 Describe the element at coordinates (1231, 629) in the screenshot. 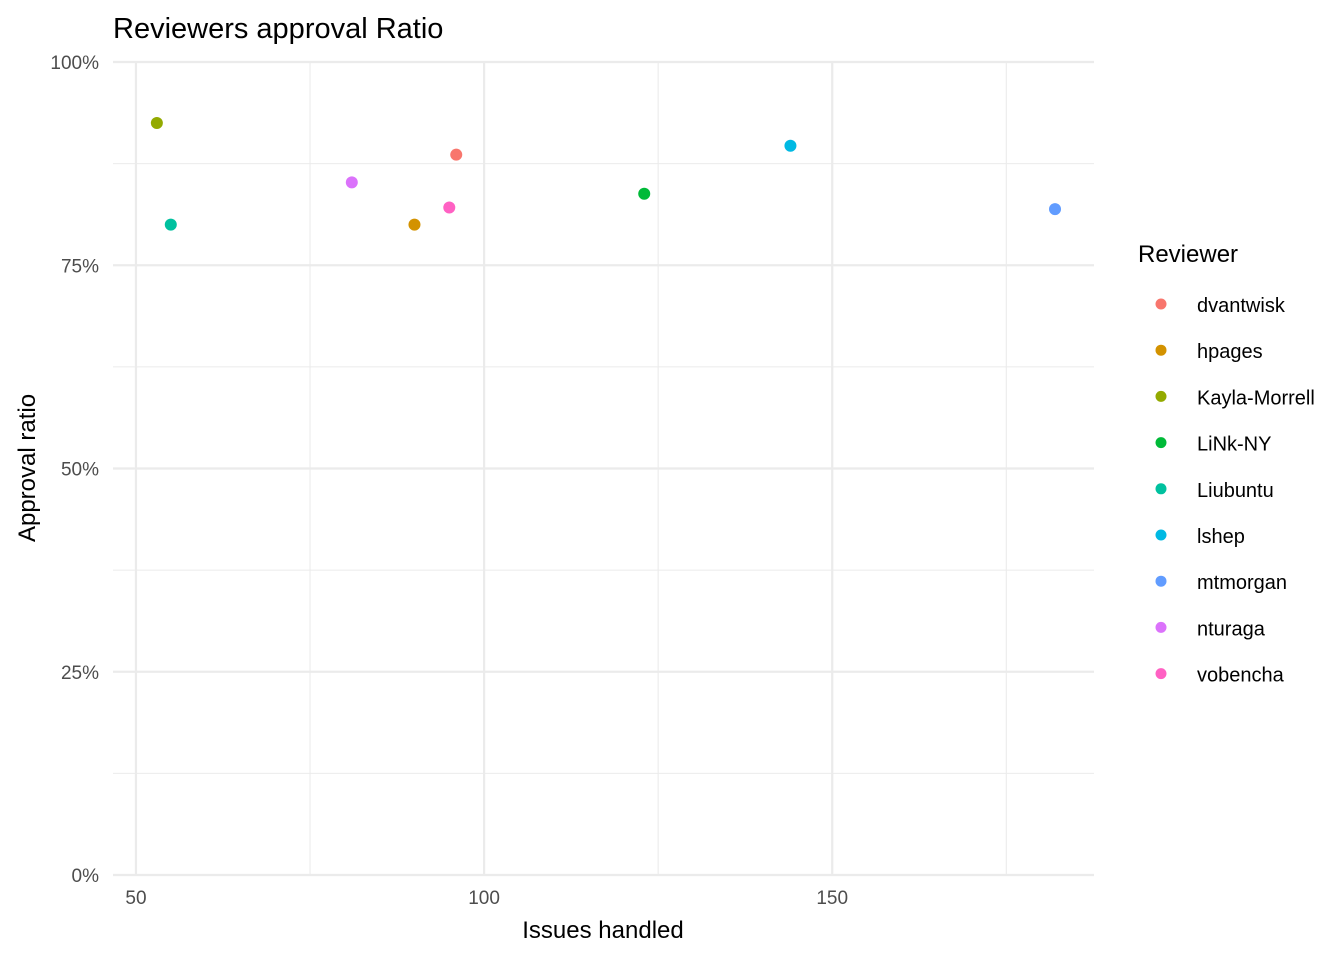

I see `legend-label-nturaga: nturaga` at that location.